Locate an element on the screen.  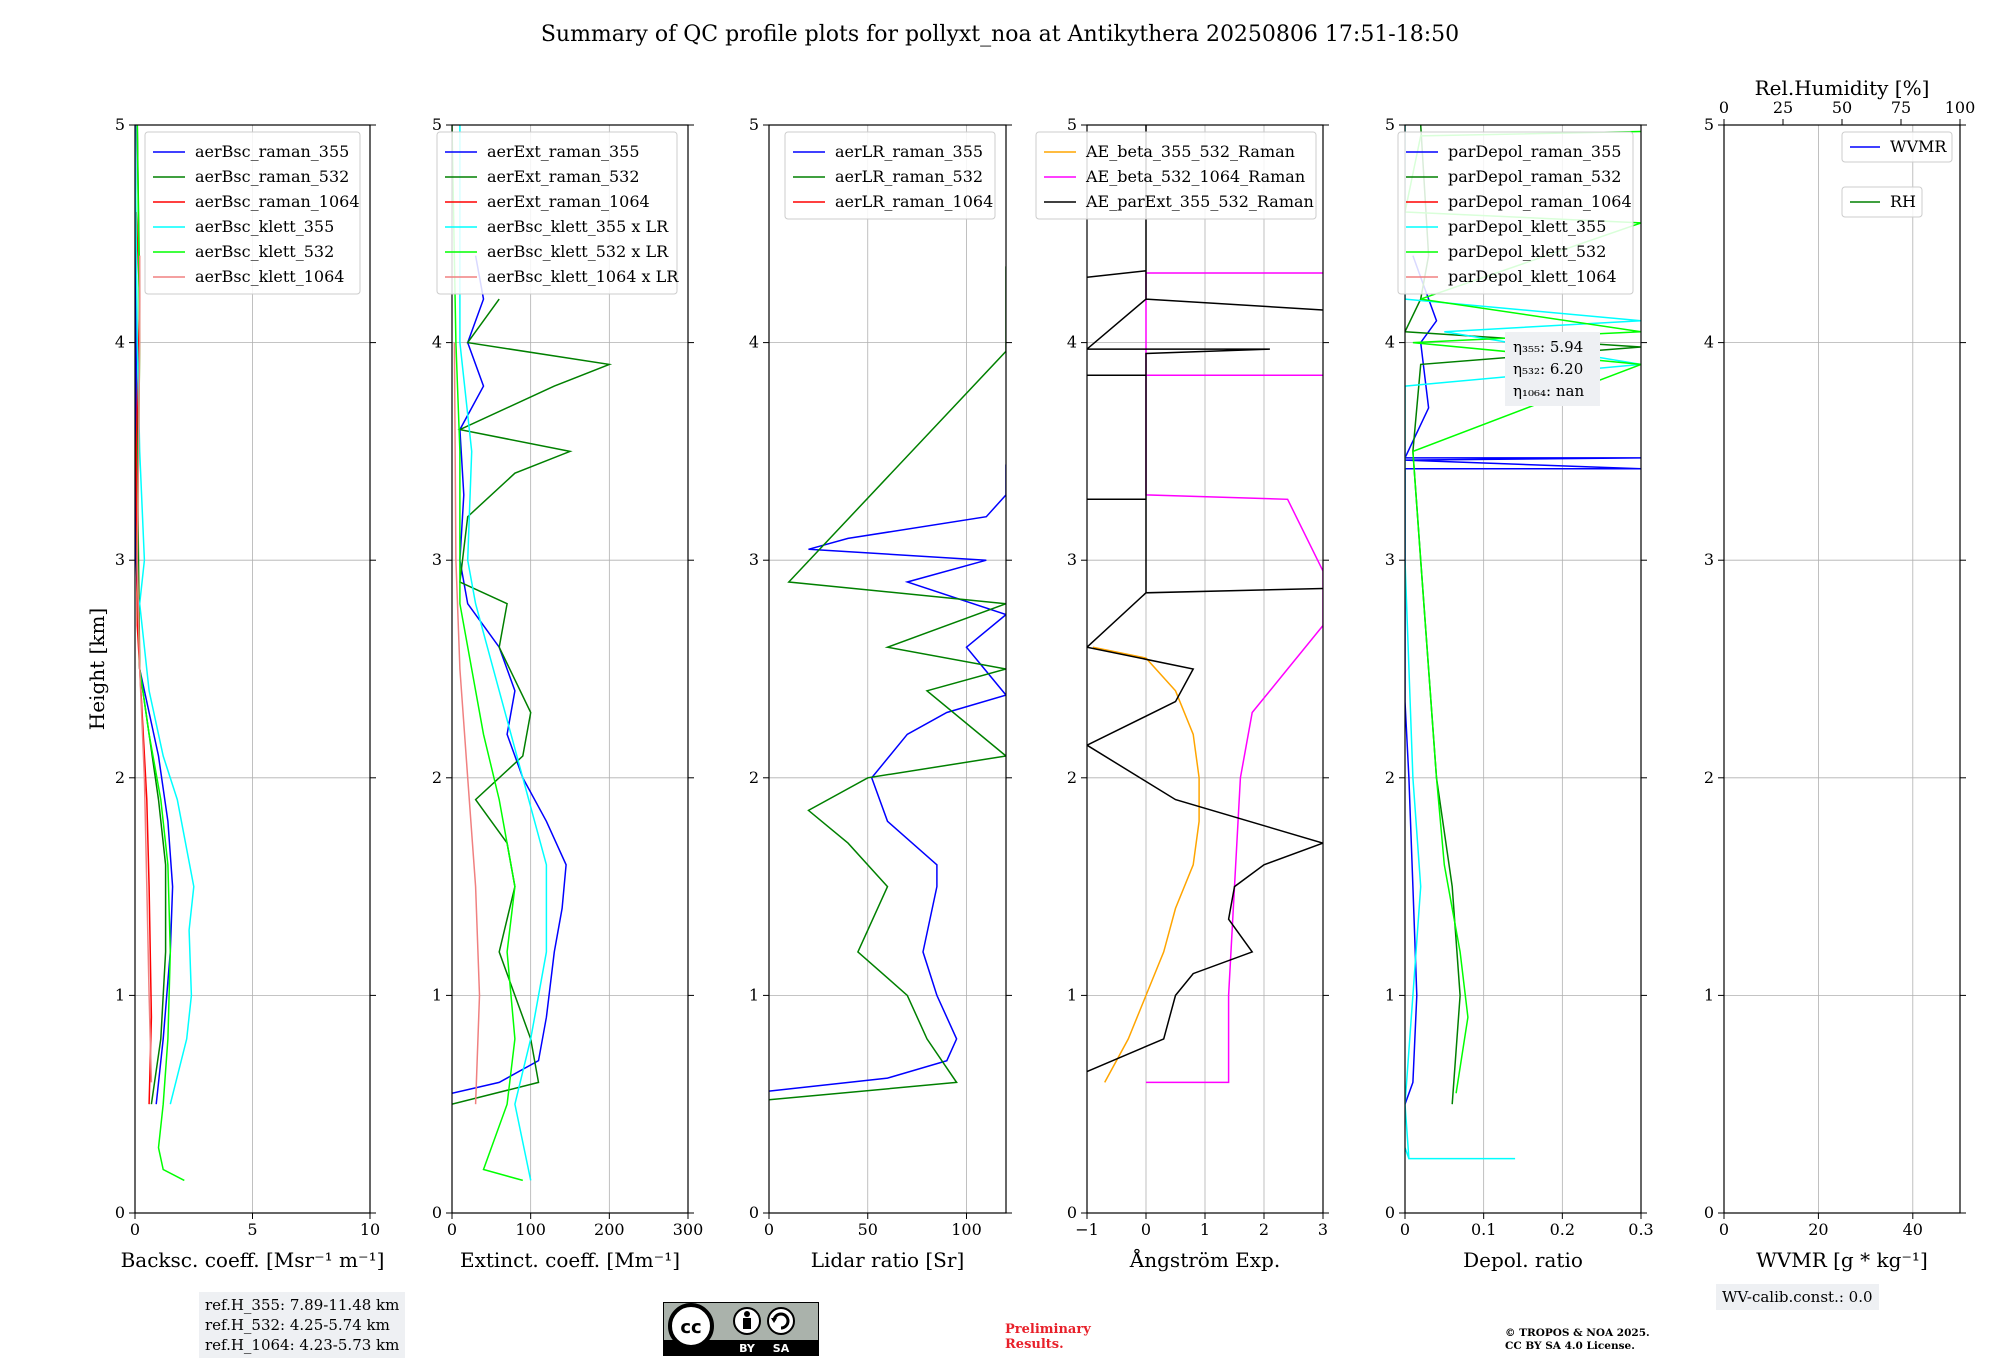
x-axis-label: Backsc. coeff. [Msr⁻¹ m⁻¹] is located at coordinates (253, 1260).